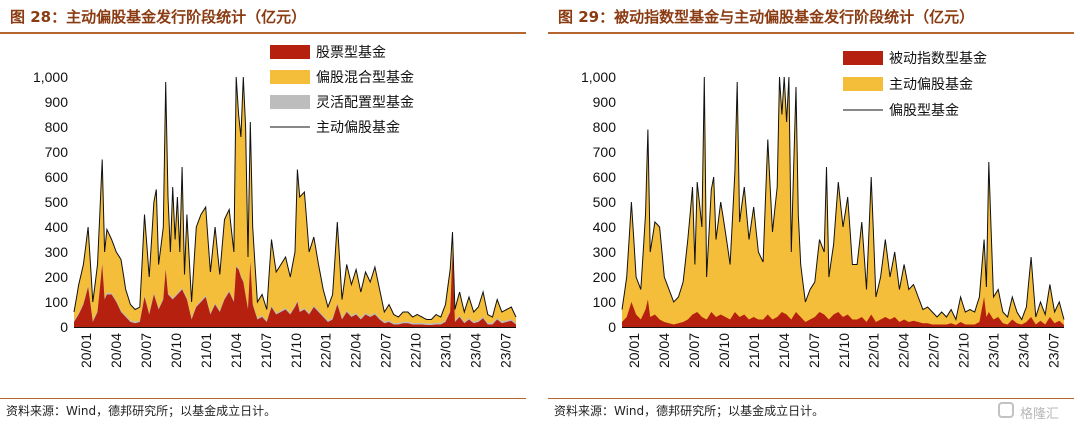 This screenshot has width=1080, height=429. Describe the element at coordinates (784, 350) in the screenshot. I see `right-xtick-label: 21/04` at that location.